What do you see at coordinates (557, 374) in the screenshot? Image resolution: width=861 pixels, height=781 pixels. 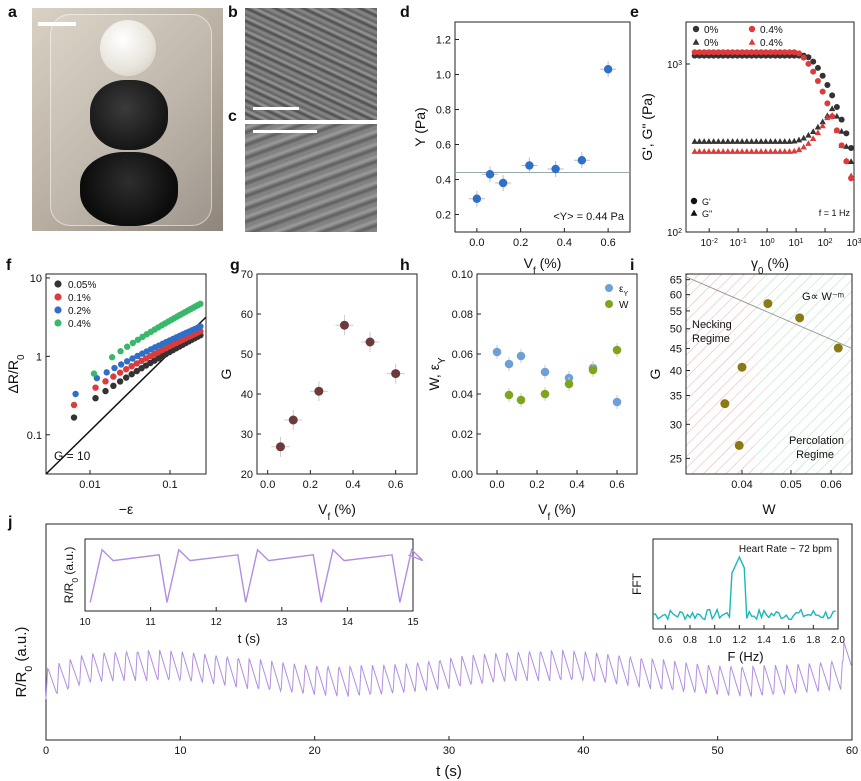 I see `chart-h-frame` at bounding box center [557, 374].